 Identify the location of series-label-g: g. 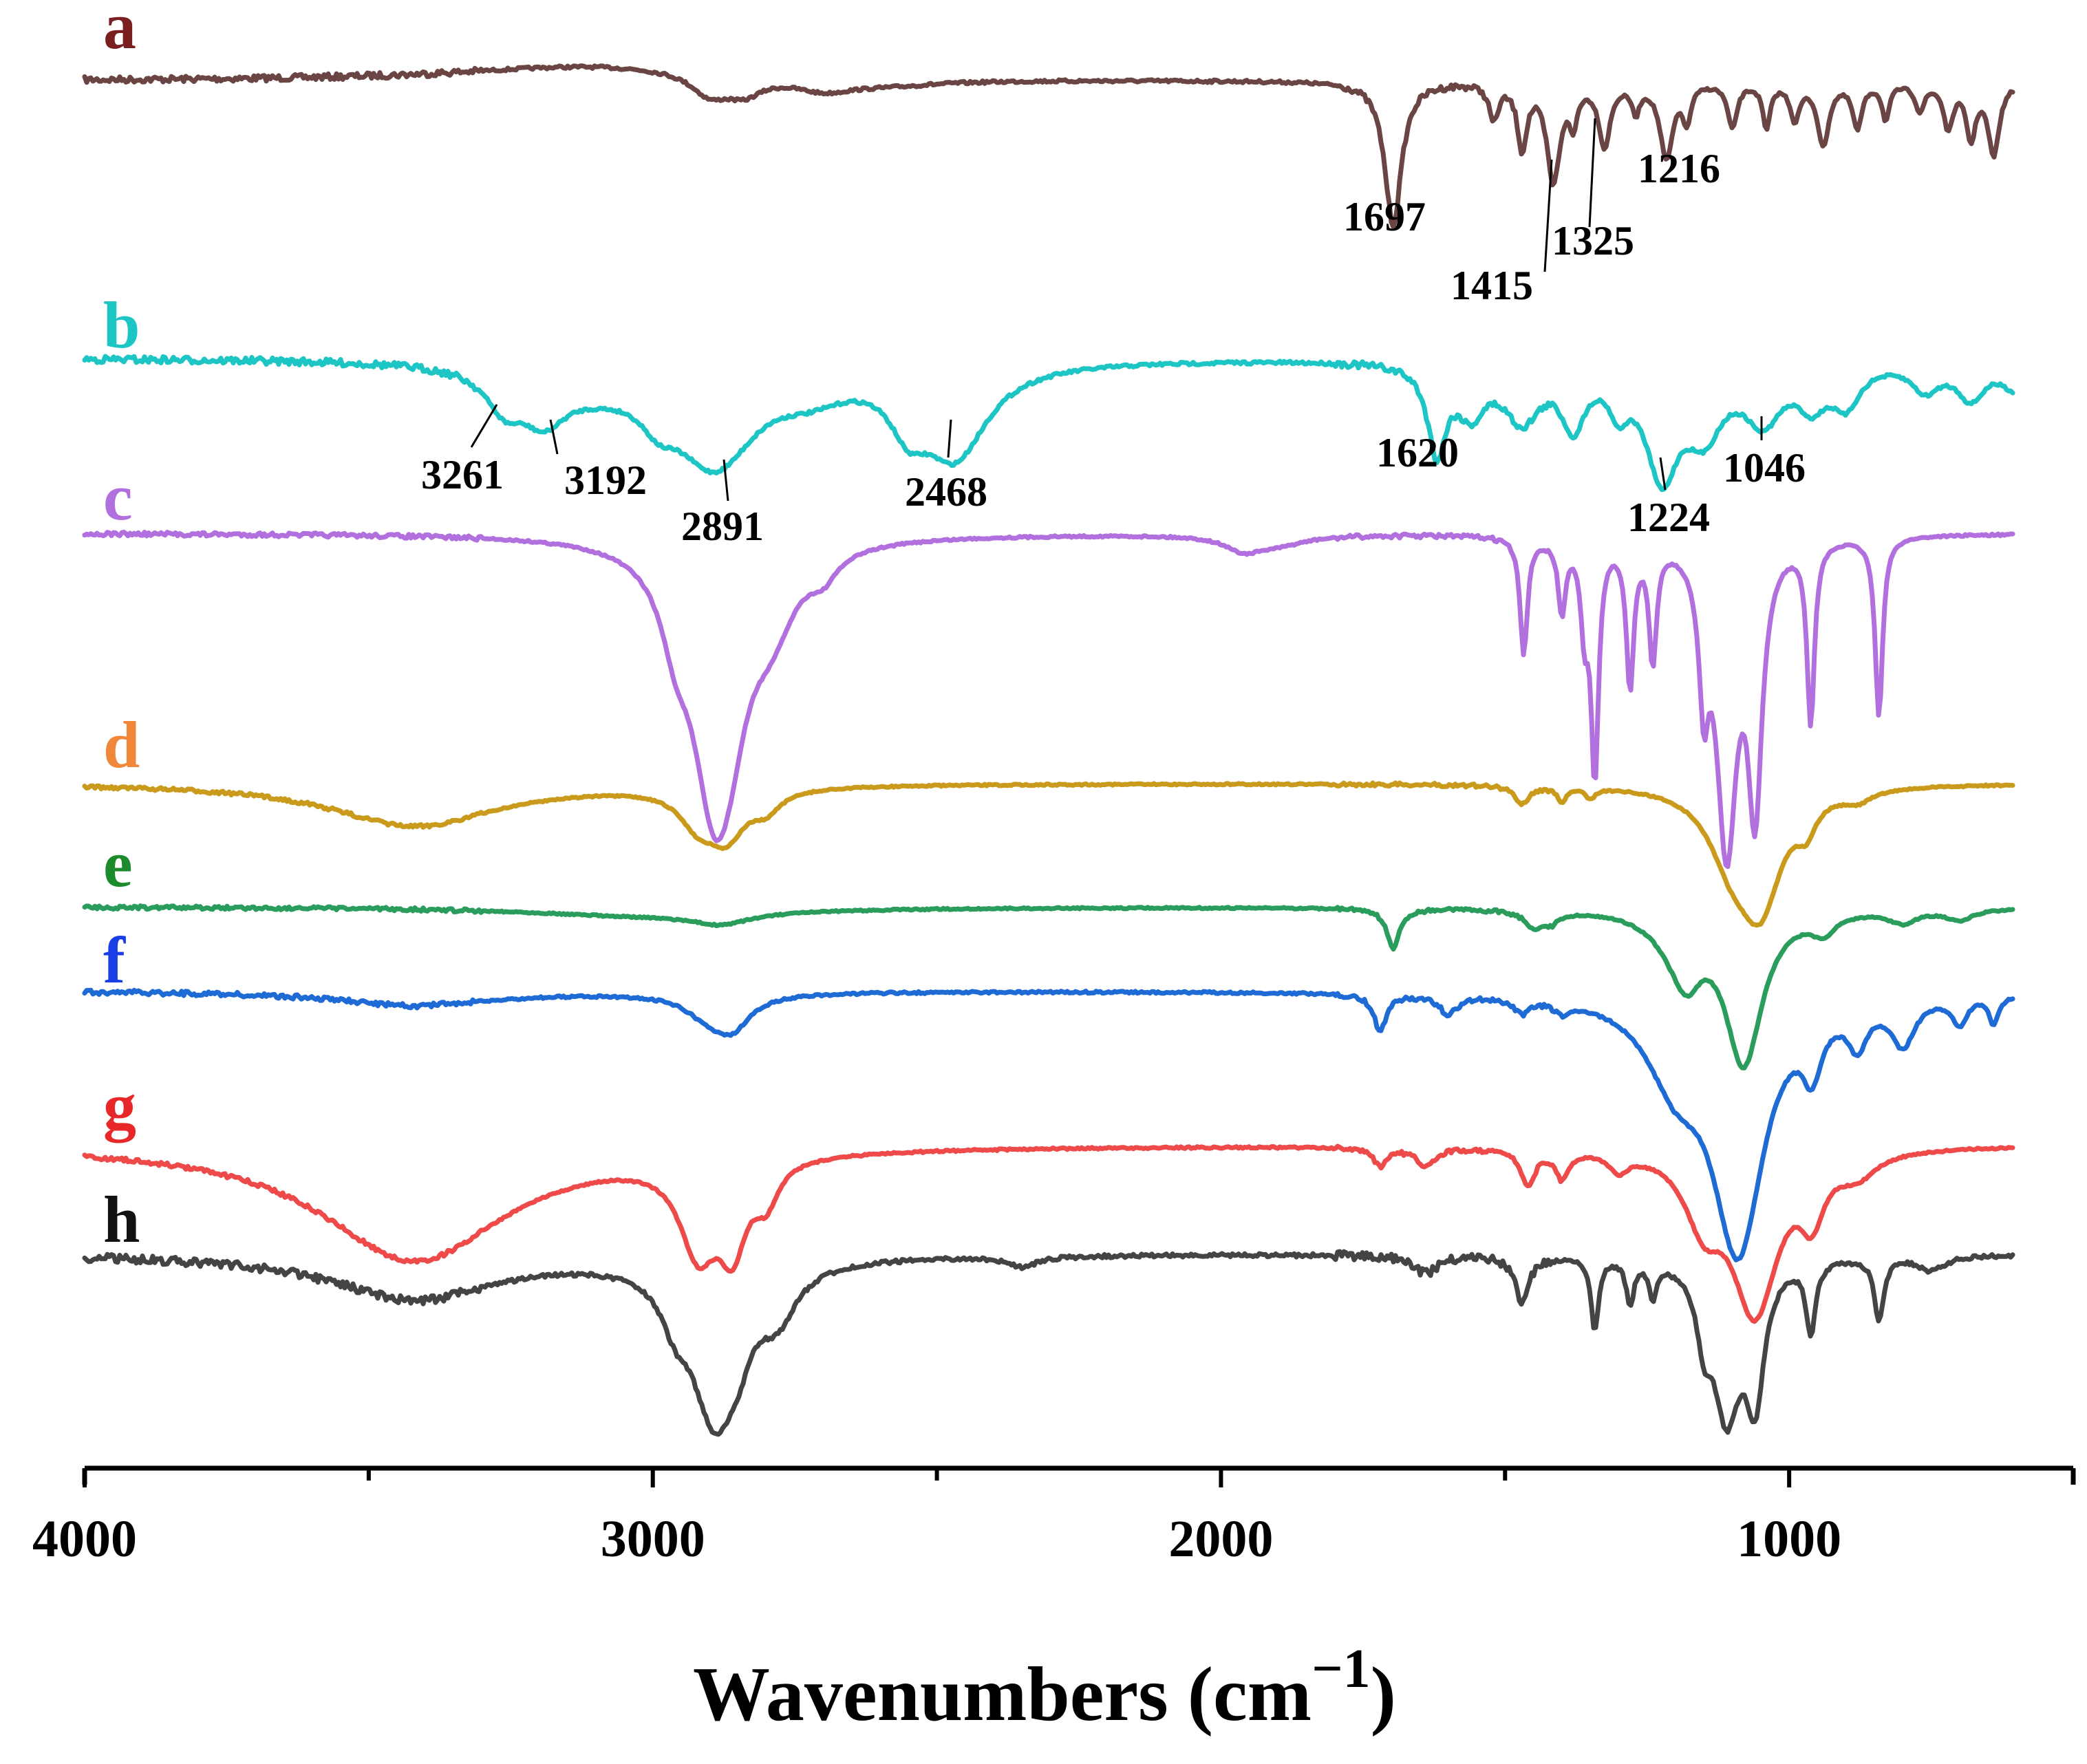
(119, 1106).